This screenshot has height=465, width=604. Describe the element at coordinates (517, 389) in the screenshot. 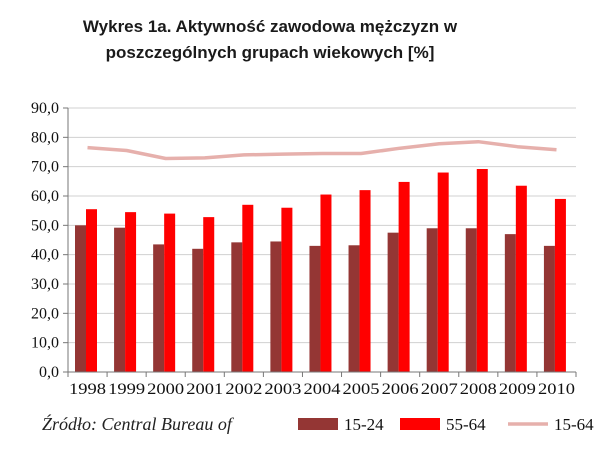

I see `x-tick-label: 2009` at that location.